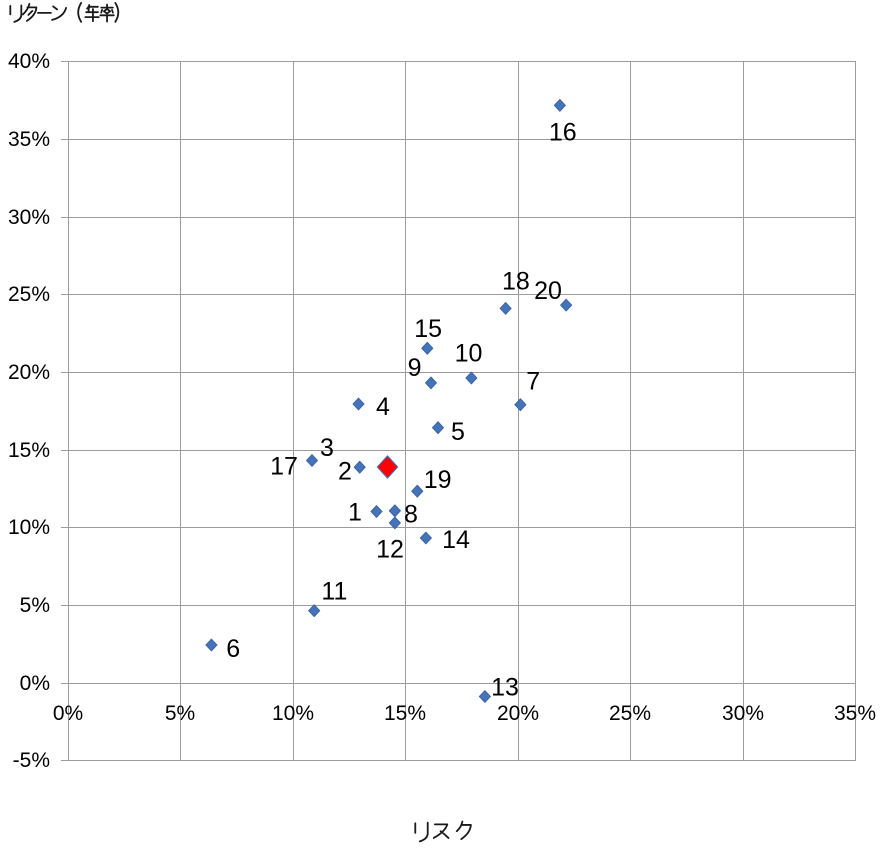  I want to click on svg-text: 18, so click(516, 282).